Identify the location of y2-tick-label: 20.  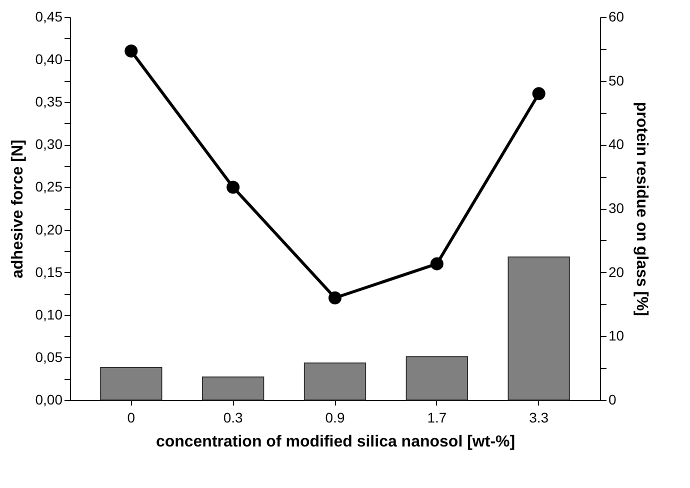
(616, 272).